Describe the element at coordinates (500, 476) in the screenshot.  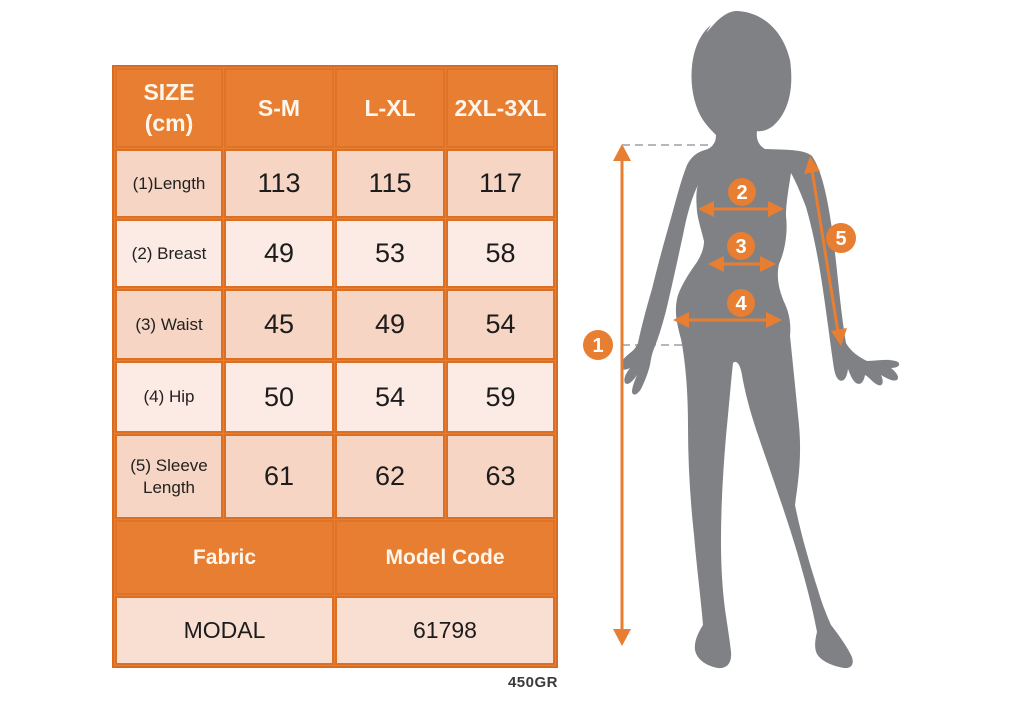
I see `cell-value: 63` at that location.